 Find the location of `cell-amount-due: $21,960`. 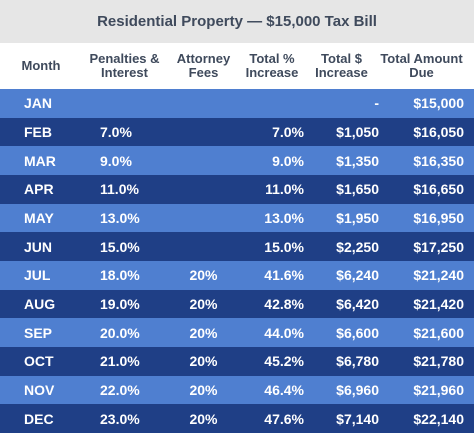

cell-amount-due: $21,960 is located at coordinates (438, 389).